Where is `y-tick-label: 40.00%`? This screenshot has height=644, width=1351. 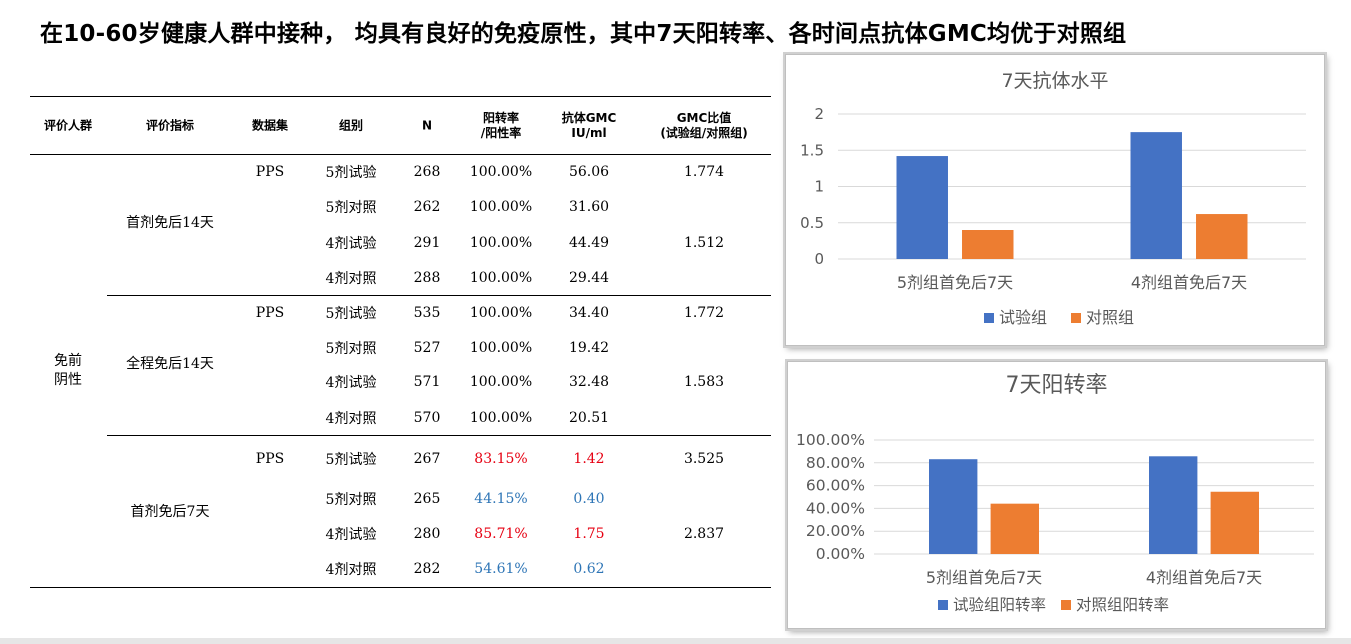
y-tick-label: 40.00% is located at coordinates (835, 508).